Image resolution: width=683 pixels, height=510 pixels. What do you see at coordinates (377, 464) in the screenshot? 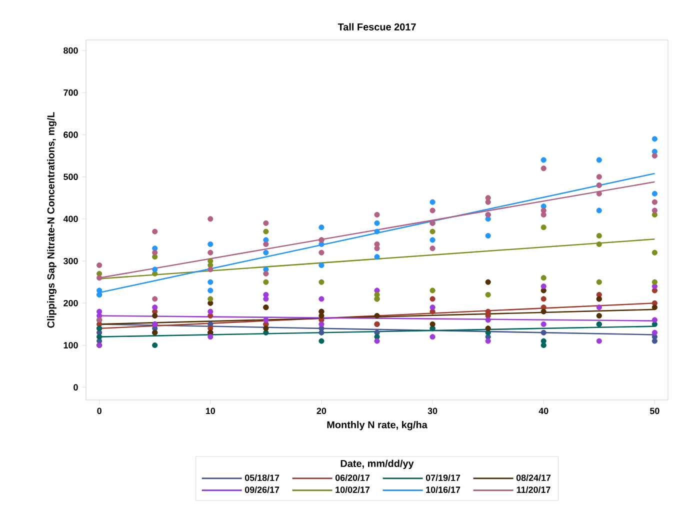
I see `legend-title: Date, mm/dd/yy` at bounding box center [377, 464].